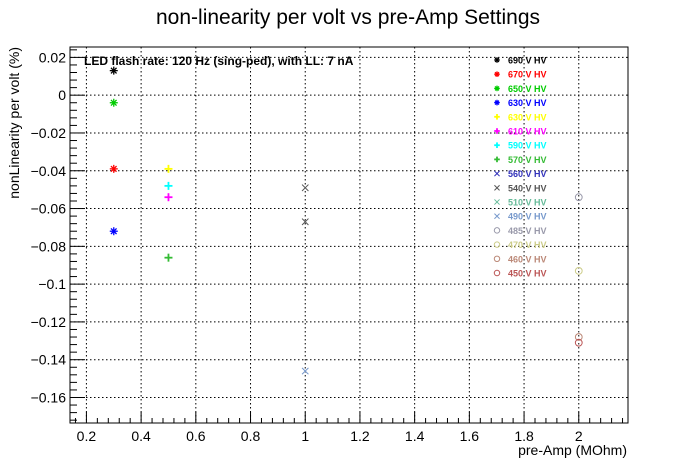  What do you see at coordinates (49, 397) in the screenshot?
I see `y-tick-label: −0.16` at bounding box center [49, 397].